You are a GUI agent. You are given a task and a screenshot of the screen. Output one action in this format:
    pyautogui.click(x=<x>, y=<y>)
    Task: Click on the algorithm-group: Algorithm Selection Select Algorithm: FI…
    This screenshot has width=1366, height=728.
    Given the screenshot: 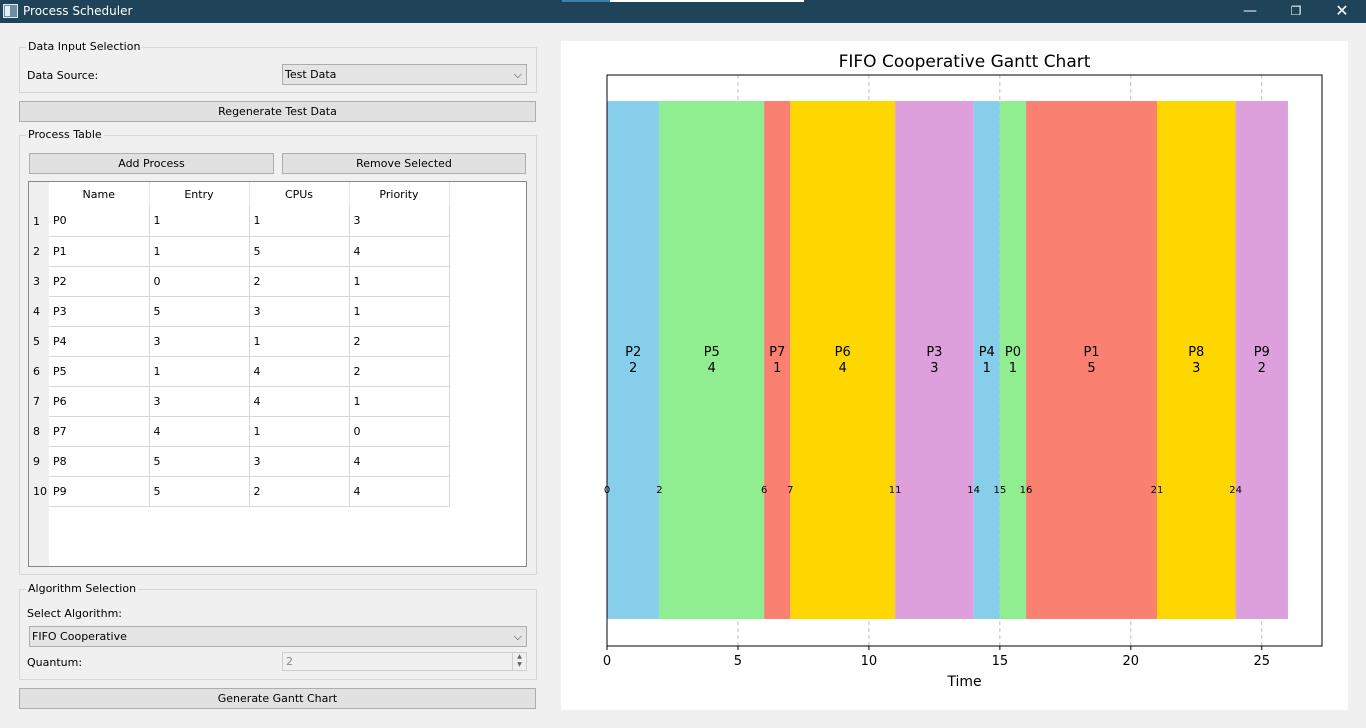 What is the action you would take?
    pyautogui.click(x=278, y=631)
    